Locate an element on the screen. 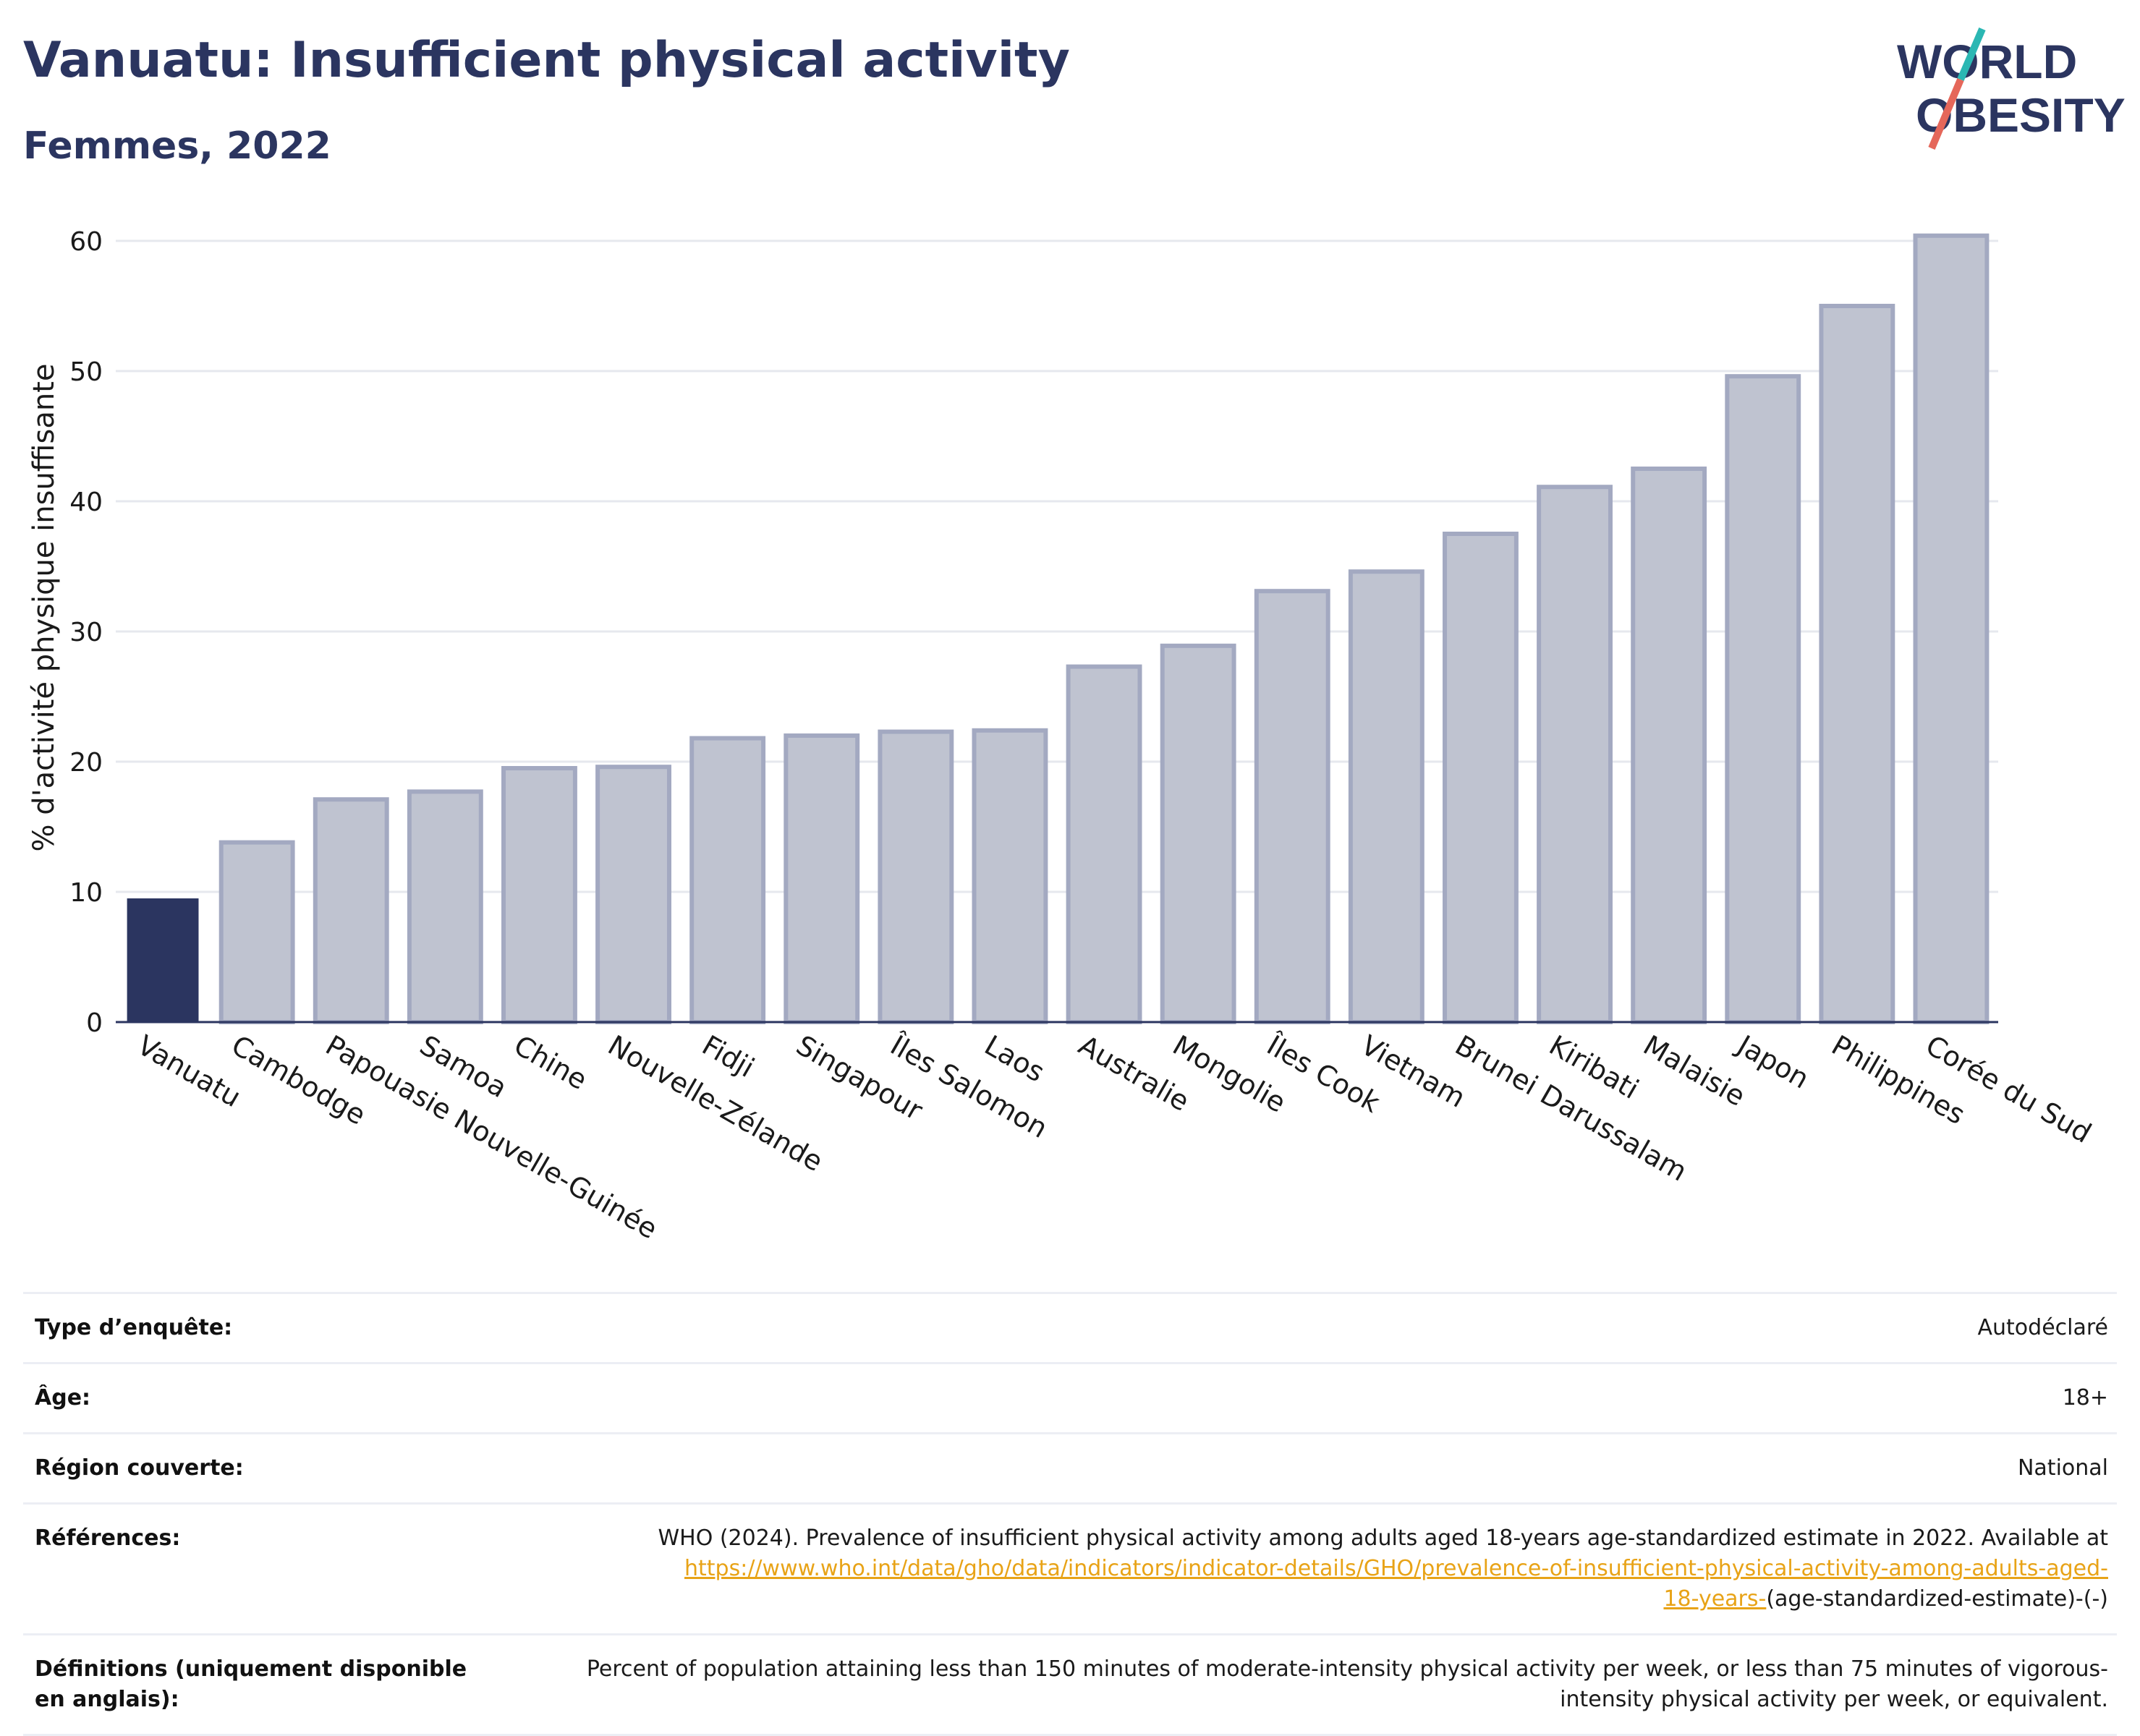 The height and width of the screenshot is (1736, 2140). bar-vietnam is located at coordinates (1386, 797).